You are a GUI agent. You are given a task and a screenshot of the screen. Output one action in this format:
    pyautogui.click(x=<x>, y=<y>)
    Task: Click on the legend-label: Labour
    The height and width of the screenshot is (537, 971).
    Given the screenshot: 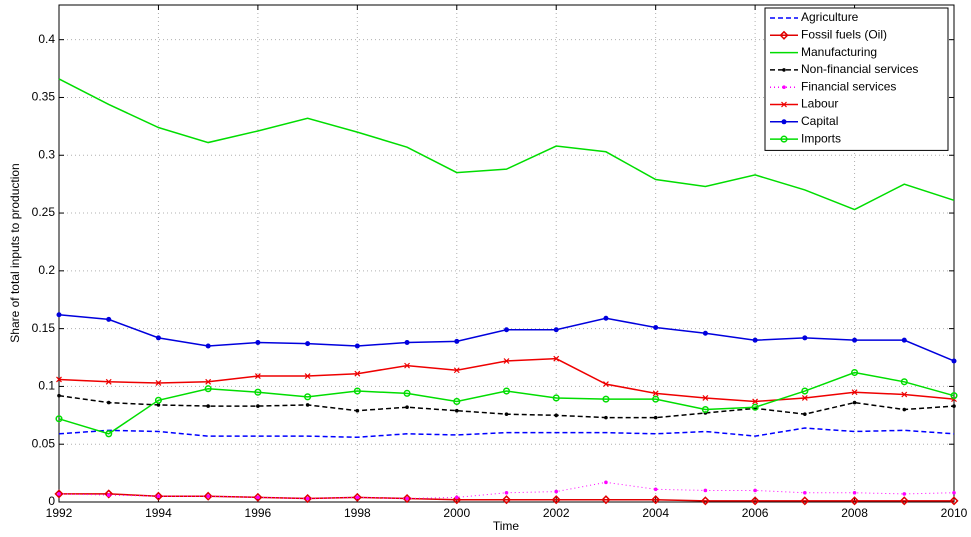 What is the action you would take?
    pyautogui.click(x=819, y=104)
    